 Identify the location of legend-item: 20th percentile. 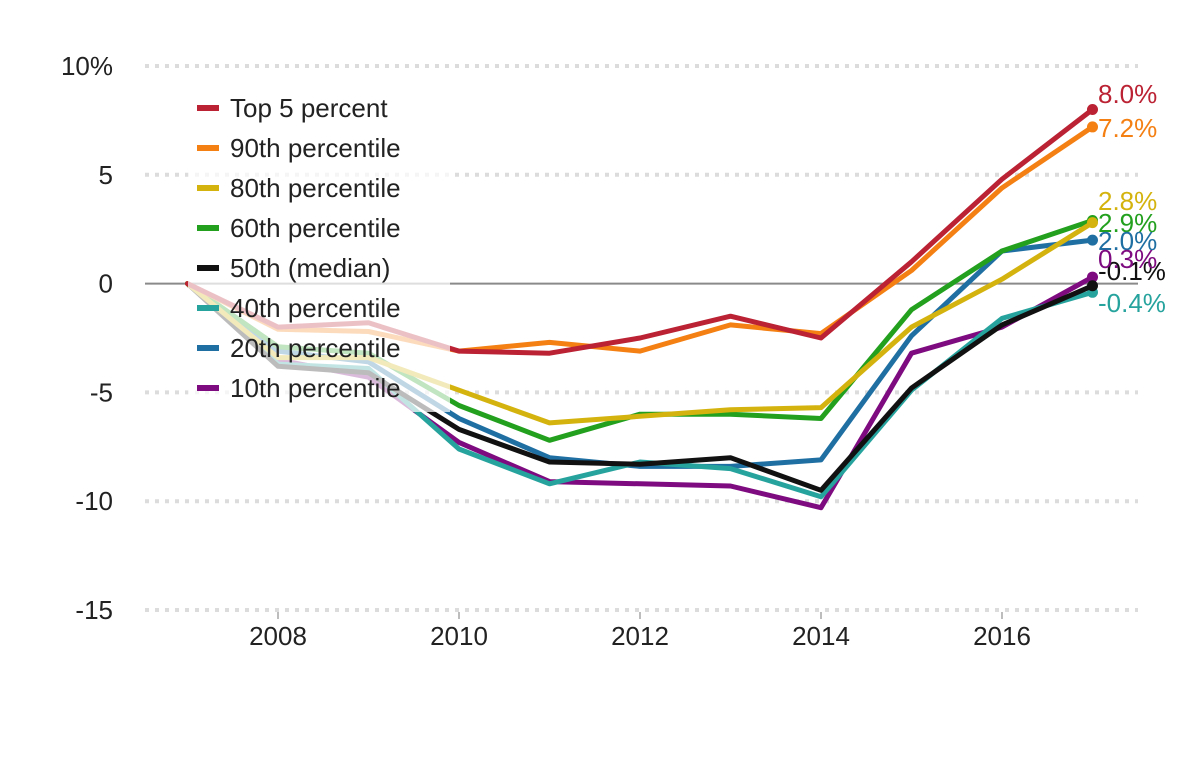
(299, 348).